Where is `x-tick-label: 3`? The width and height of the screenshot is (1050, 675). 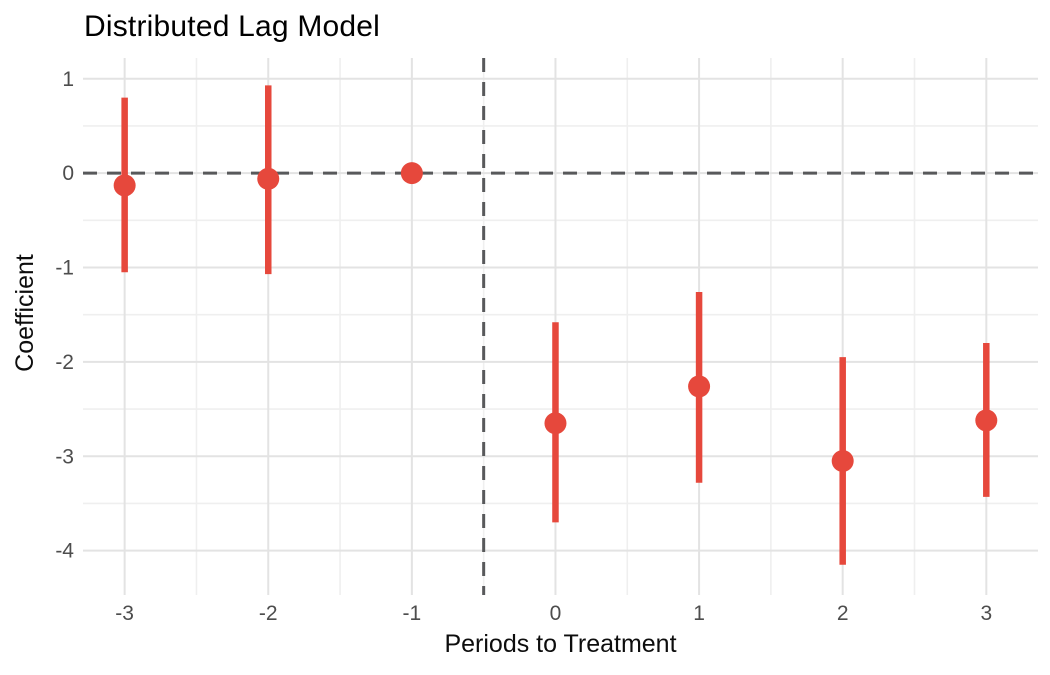 x-tick-label: 3 is located at coordinates (986, 613).